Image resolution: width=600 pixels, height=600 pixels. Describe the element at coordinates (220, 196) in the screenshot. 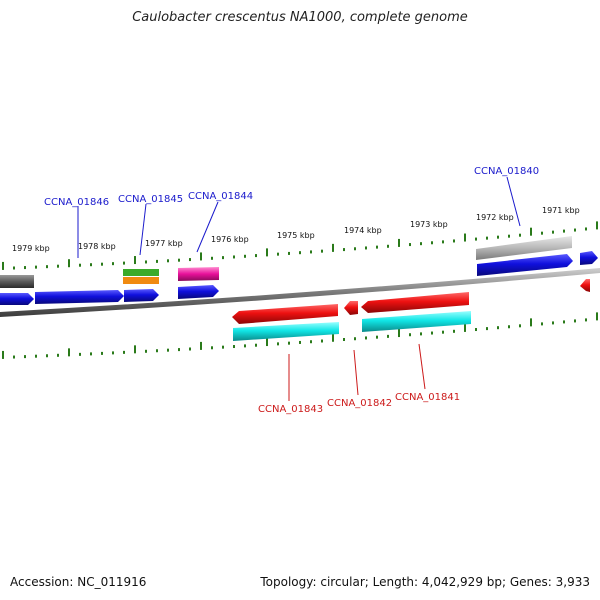

I see `gene-label-ccna-01844: CCNA_01844` at that location.